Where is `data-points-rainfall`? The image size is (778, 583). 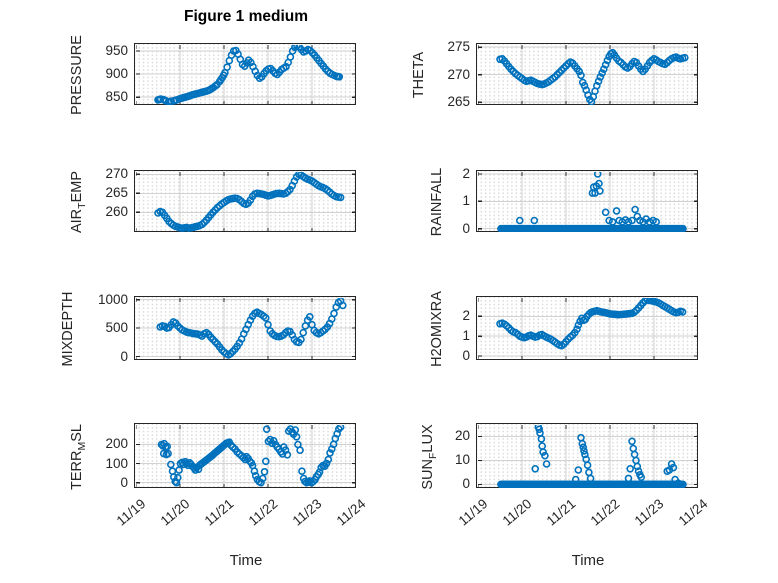
data-points-rainfall is located at coordinates (592, 202).